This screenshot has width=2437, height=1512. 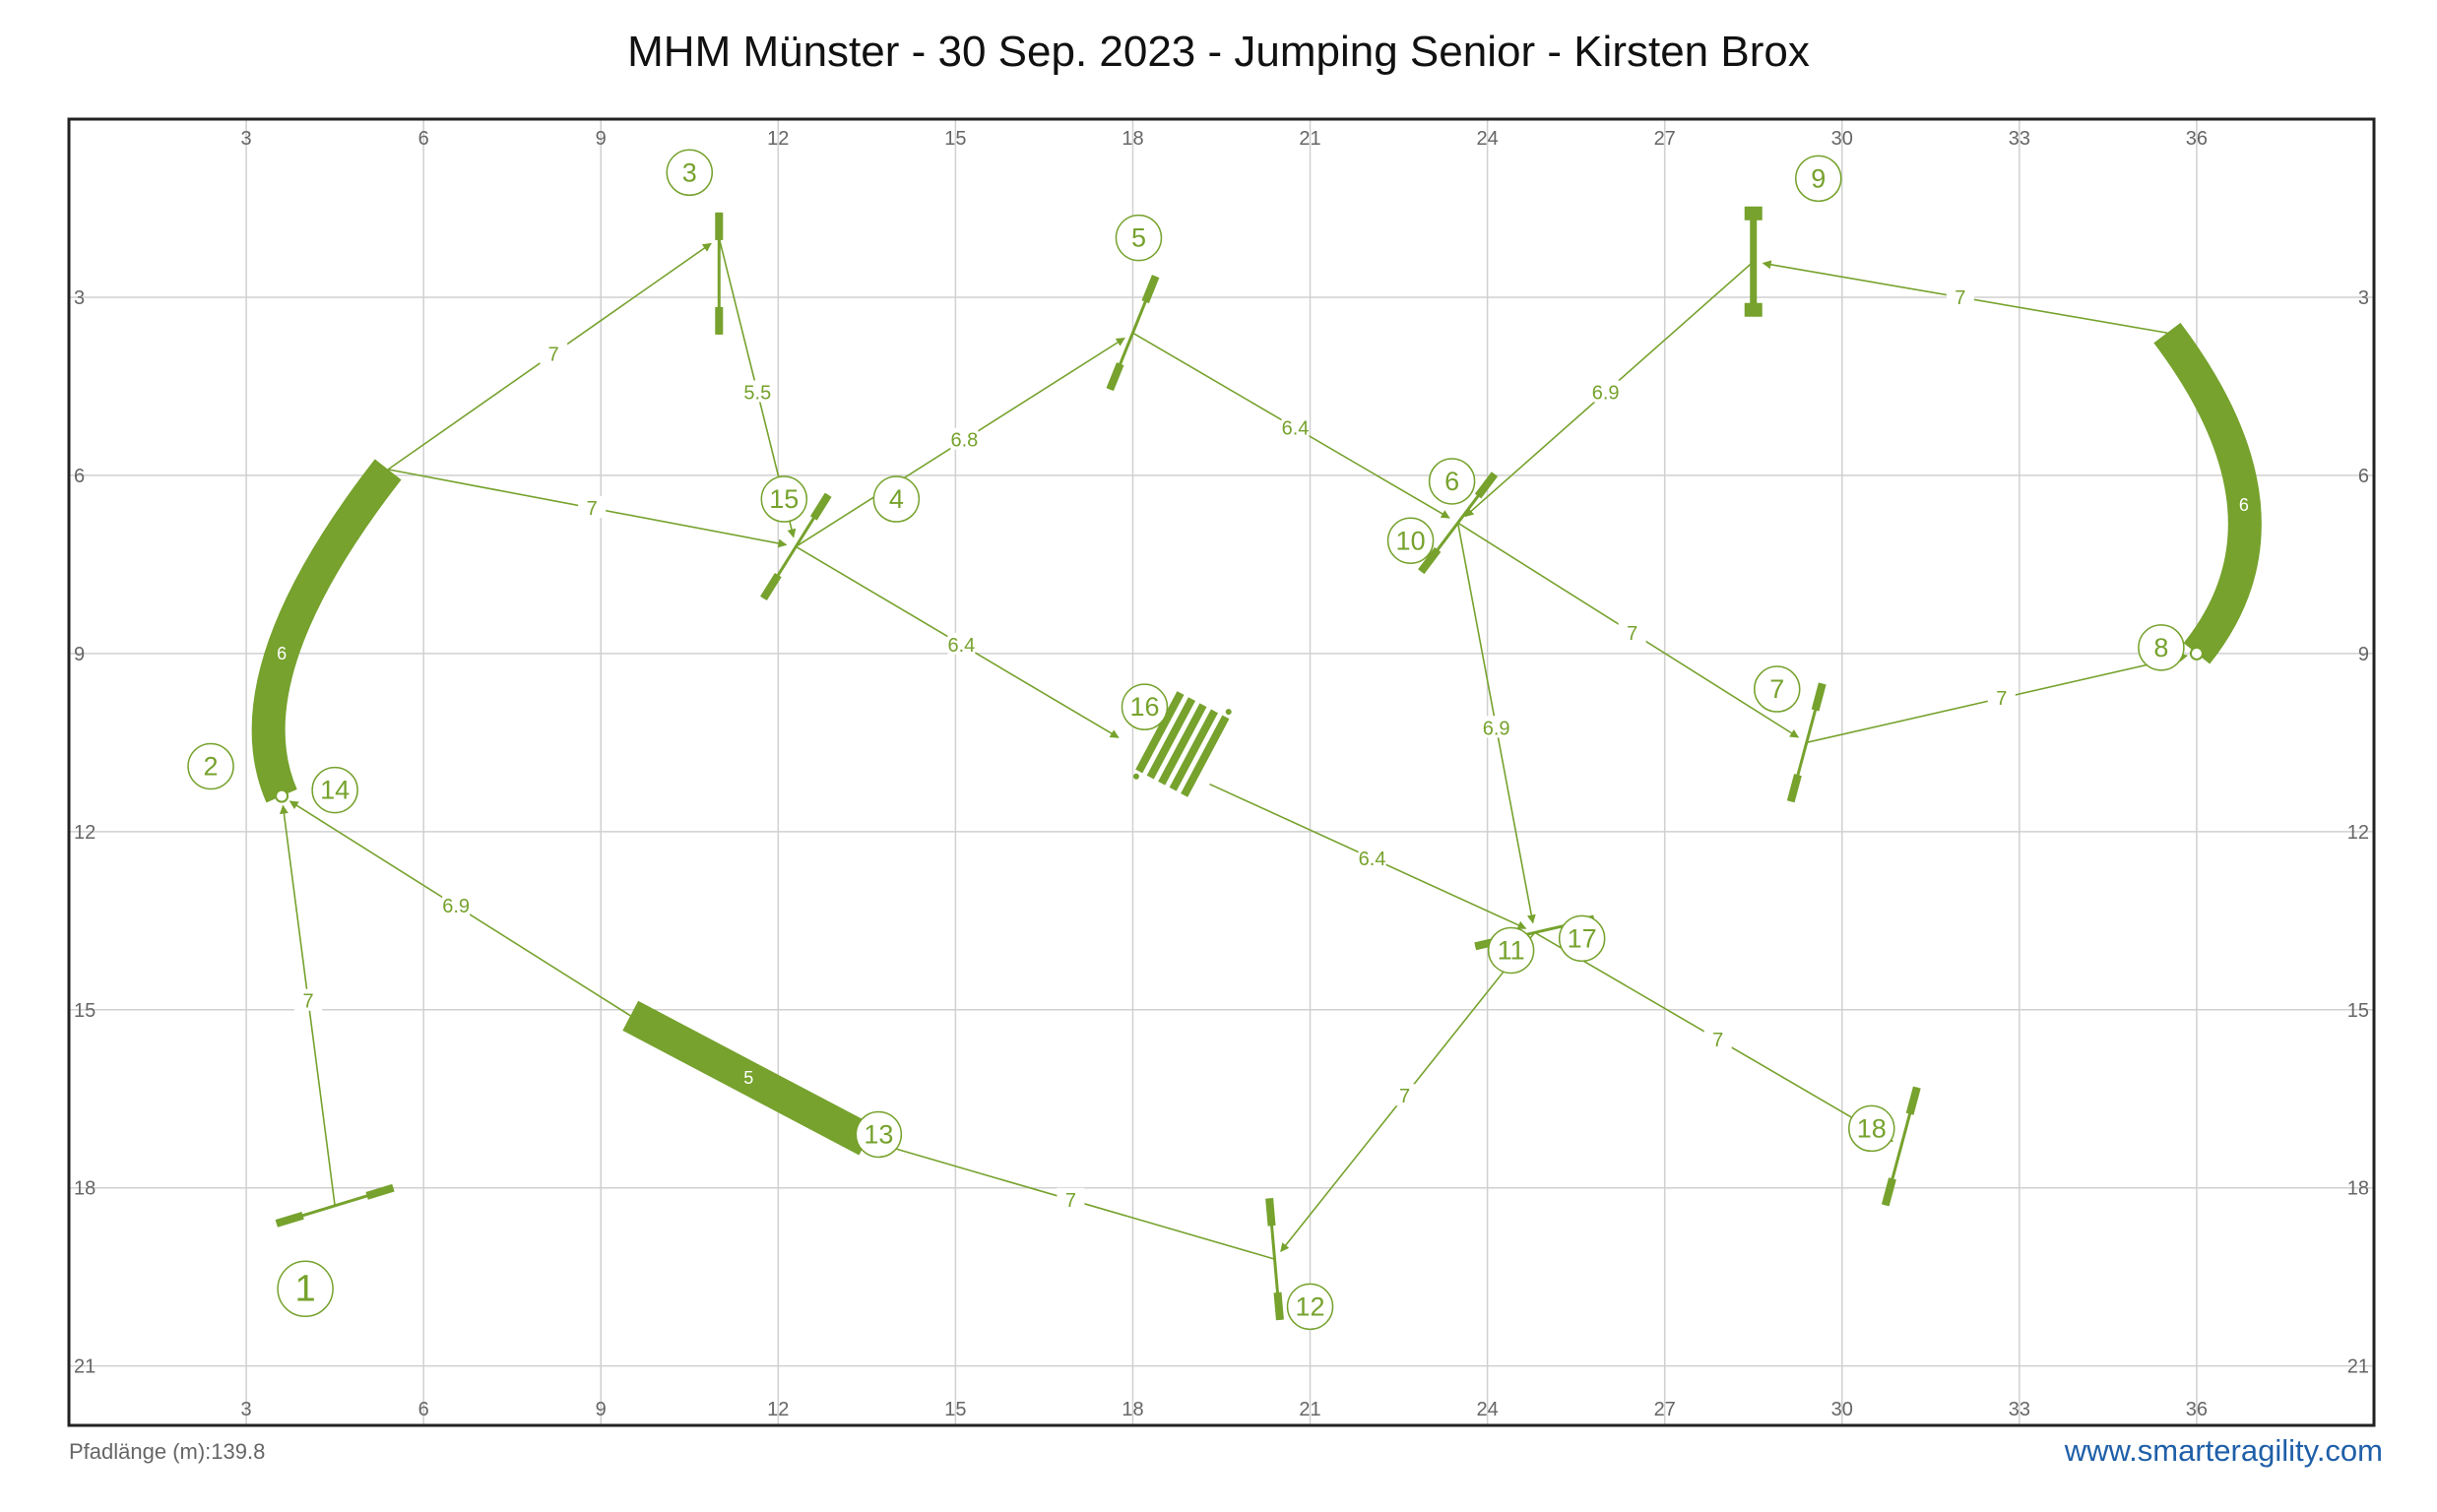 I want to click on y-tick-label-right: 15, so click(x=2358, y=1011).